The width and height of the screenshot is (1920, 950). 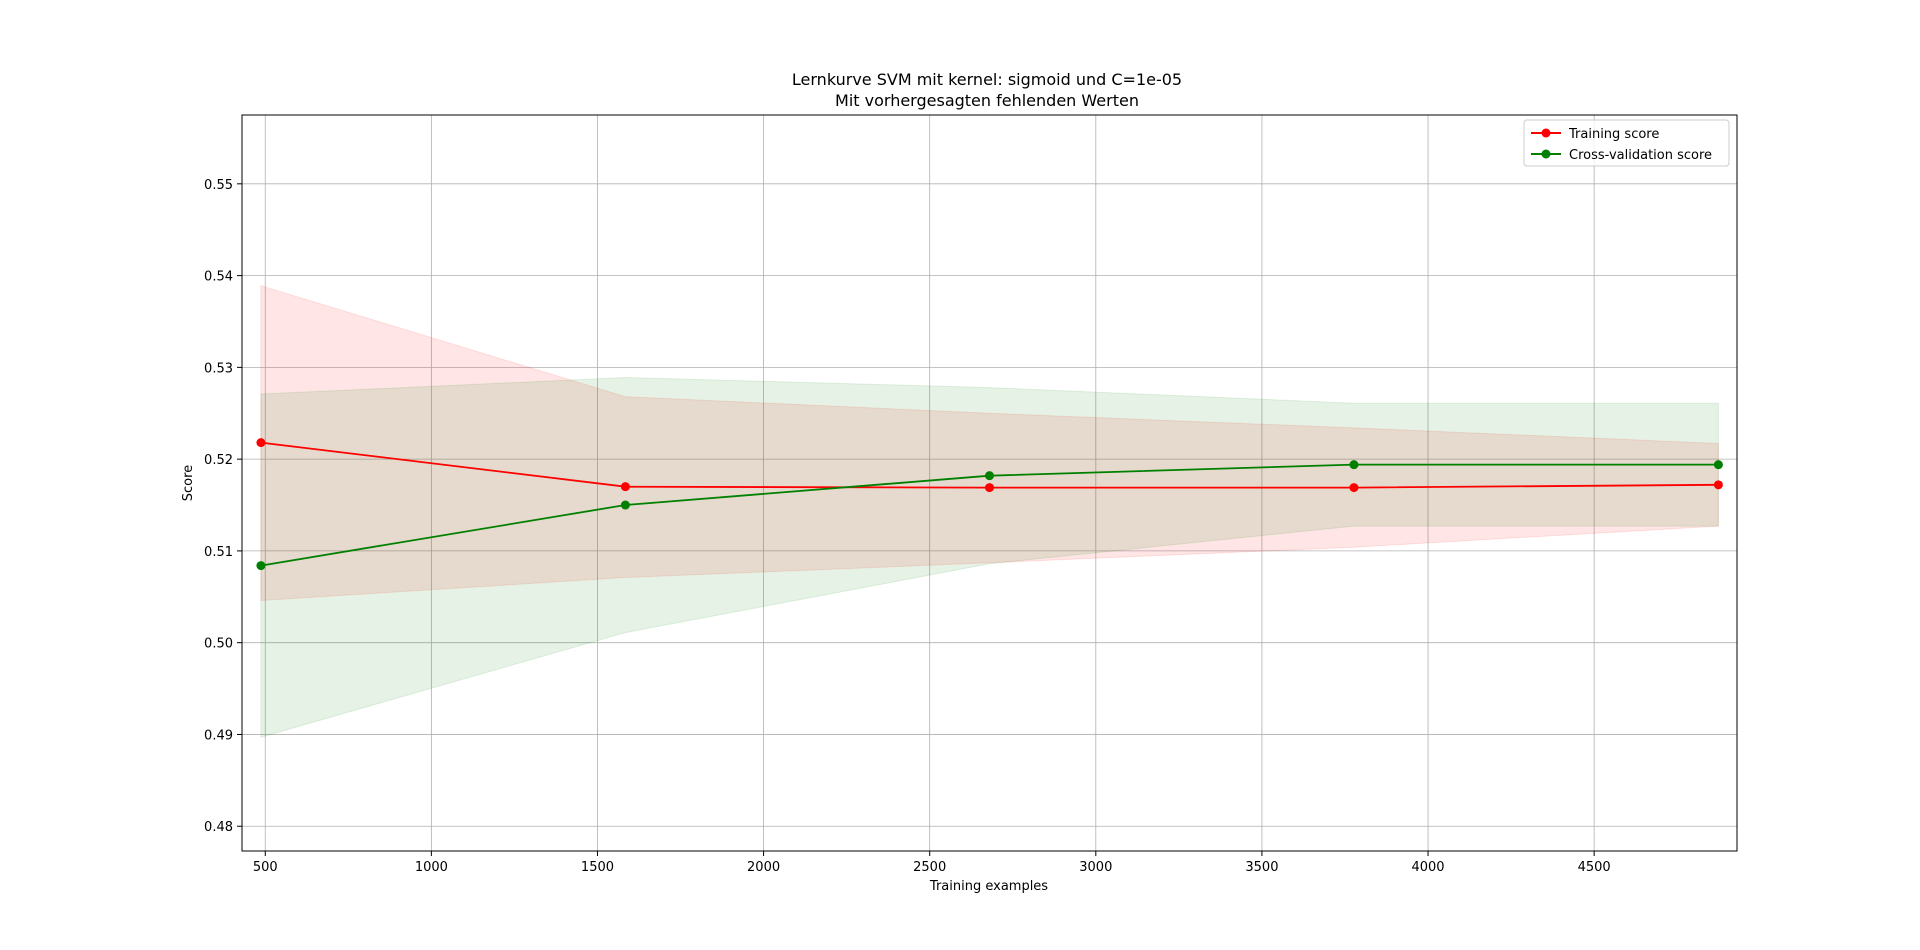 I want to click on y-tick-label: 0.54, so click(x=218, y=277).